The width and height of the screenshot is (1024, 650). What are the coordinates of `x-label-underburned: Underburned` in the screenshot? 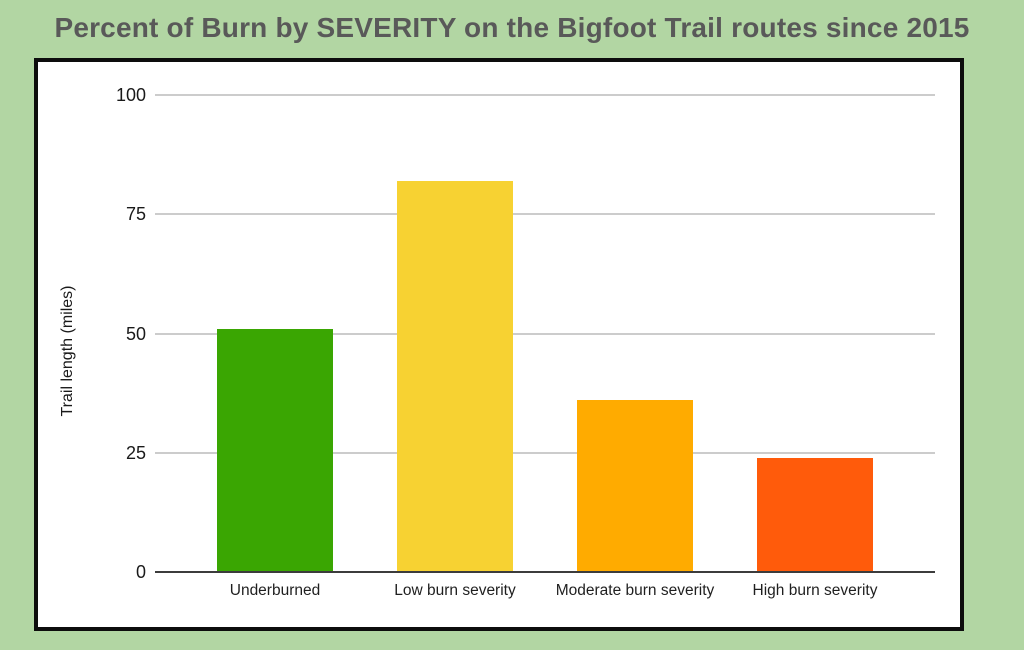 It's located at (275, 590).